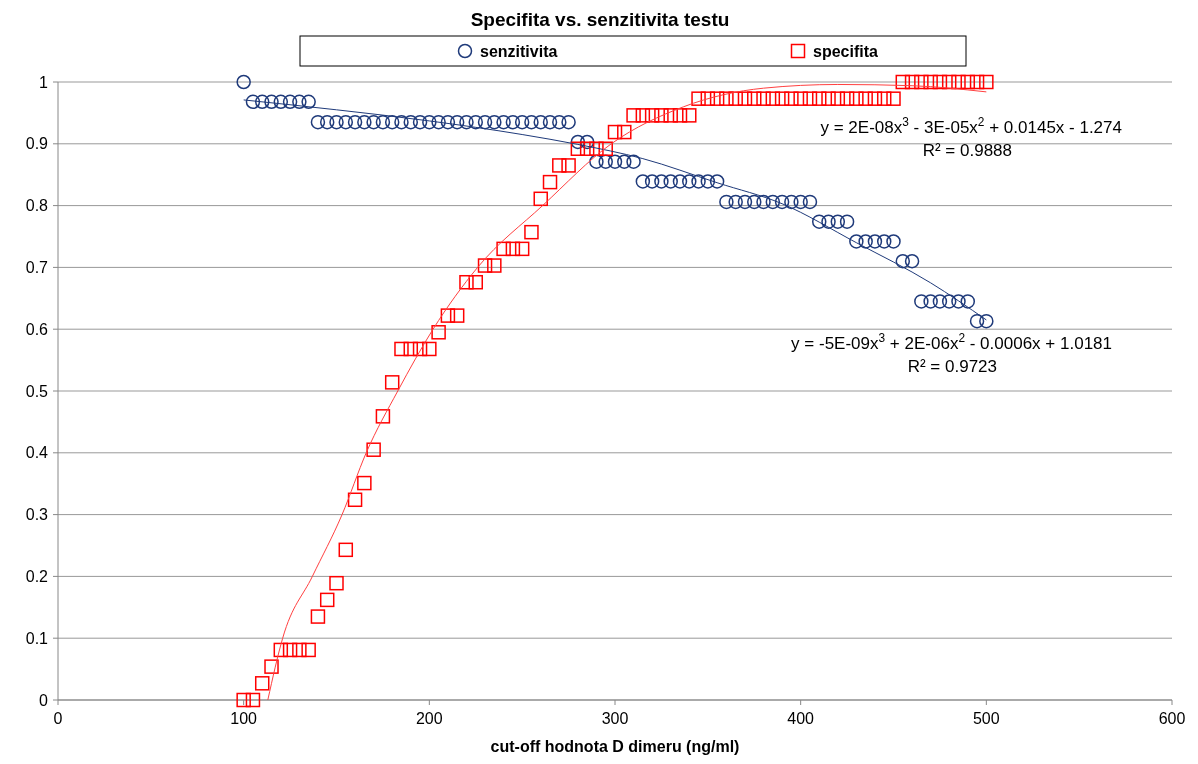  I want to click on annotation: R² = 0.9723, so click(952, 367).